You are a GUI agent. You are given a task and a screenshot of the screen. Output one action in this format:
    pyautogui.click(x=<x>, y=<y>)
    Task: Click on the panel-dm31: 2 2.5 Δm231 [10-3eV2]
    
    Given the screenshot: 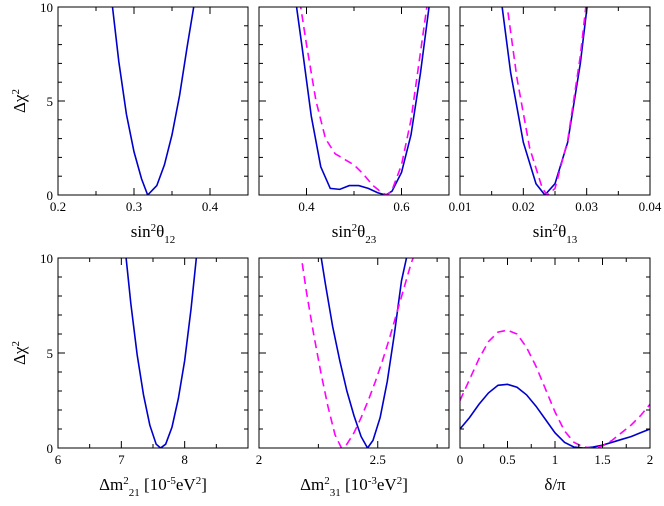 What is the action you would take?
    pyautogui.click(x=353, y=378)
    